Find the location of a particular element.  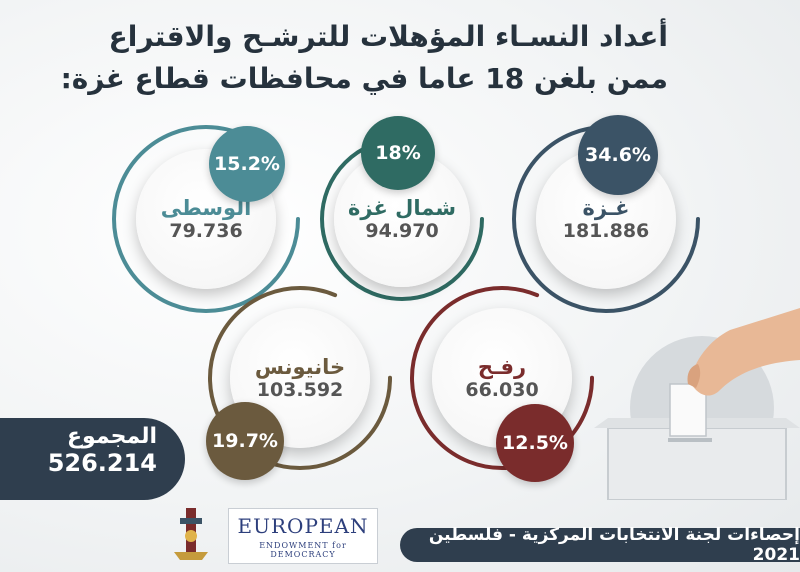

percent-badge-north-gaza: 18% is located at coordinates (398, 153).